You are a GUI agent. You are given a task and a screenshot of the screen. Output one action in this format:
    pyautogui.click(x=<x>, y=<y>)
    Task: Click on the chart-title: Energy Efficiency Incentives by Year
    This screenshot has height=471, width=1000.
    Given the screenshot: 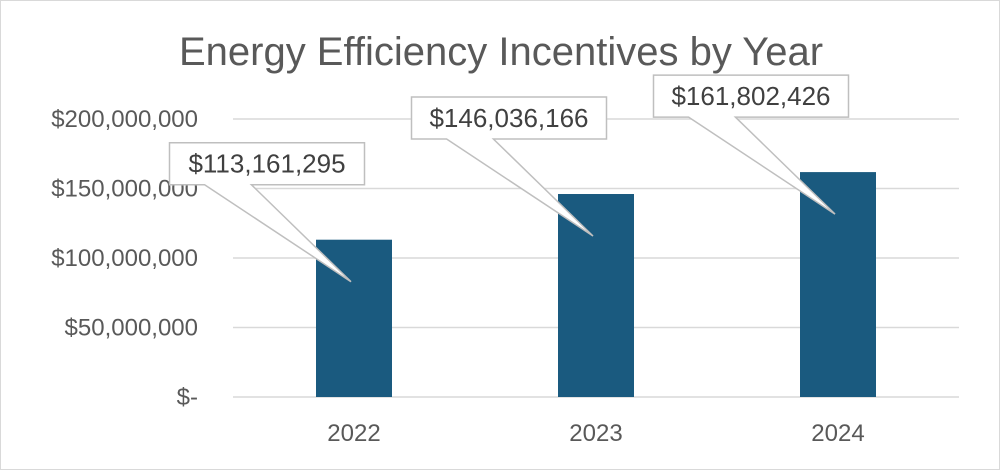 What is the action you would take?
    pyautogui.click(x=501, y=52)
    